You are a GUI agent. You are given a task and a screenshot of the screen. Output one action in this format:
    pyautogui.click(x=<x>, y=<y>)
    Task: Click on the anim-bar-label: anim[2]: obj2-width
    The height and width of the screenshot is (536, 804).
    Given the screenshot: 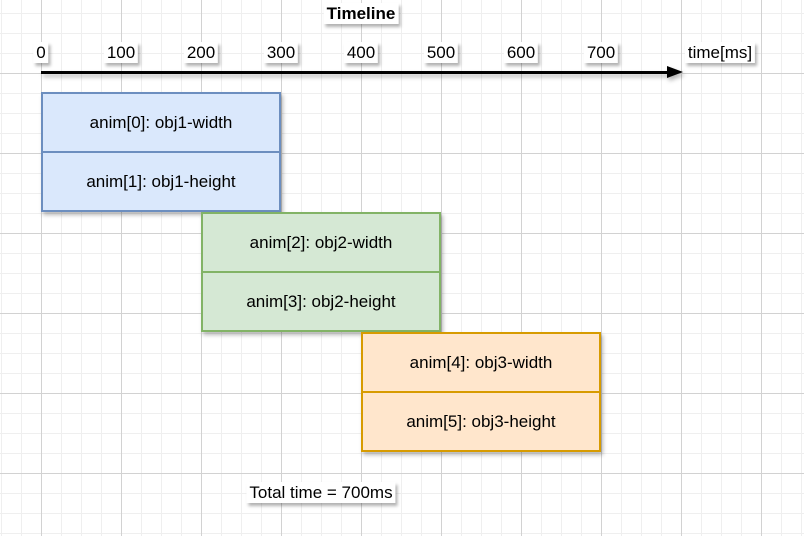 What is the action you would take?
    pyautogui.click(x=321, y=242)
    